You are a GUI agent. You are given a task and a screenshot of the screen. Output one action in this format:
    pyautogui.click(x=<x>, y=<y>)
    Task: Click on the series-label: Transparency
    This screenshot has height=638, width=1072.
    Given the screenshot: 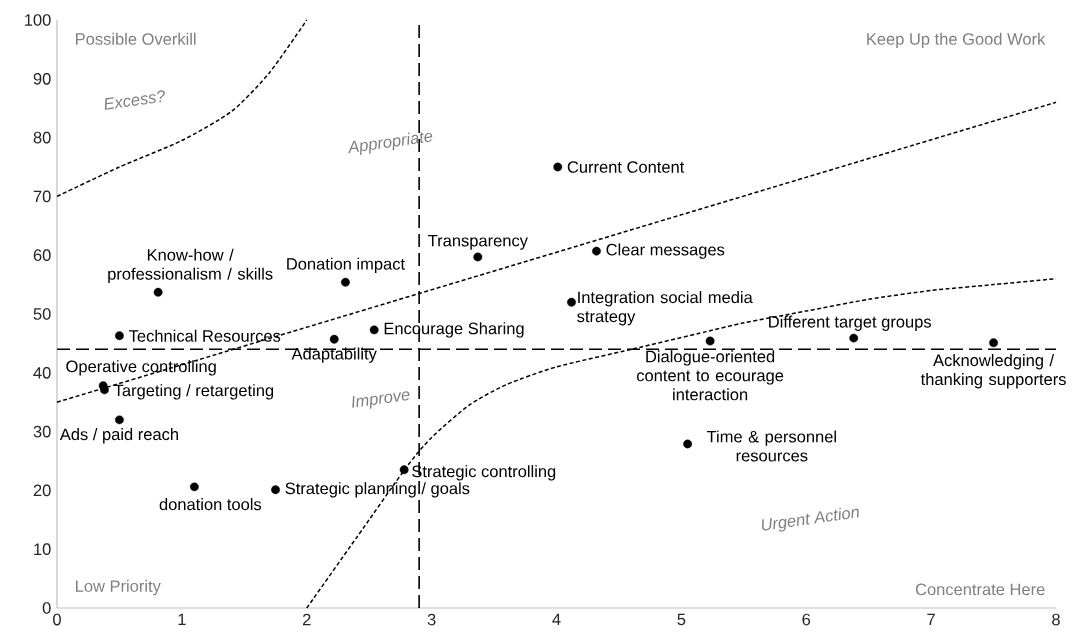 What is the action you would take?
    pyautogui.click(x=478, y=242)
    